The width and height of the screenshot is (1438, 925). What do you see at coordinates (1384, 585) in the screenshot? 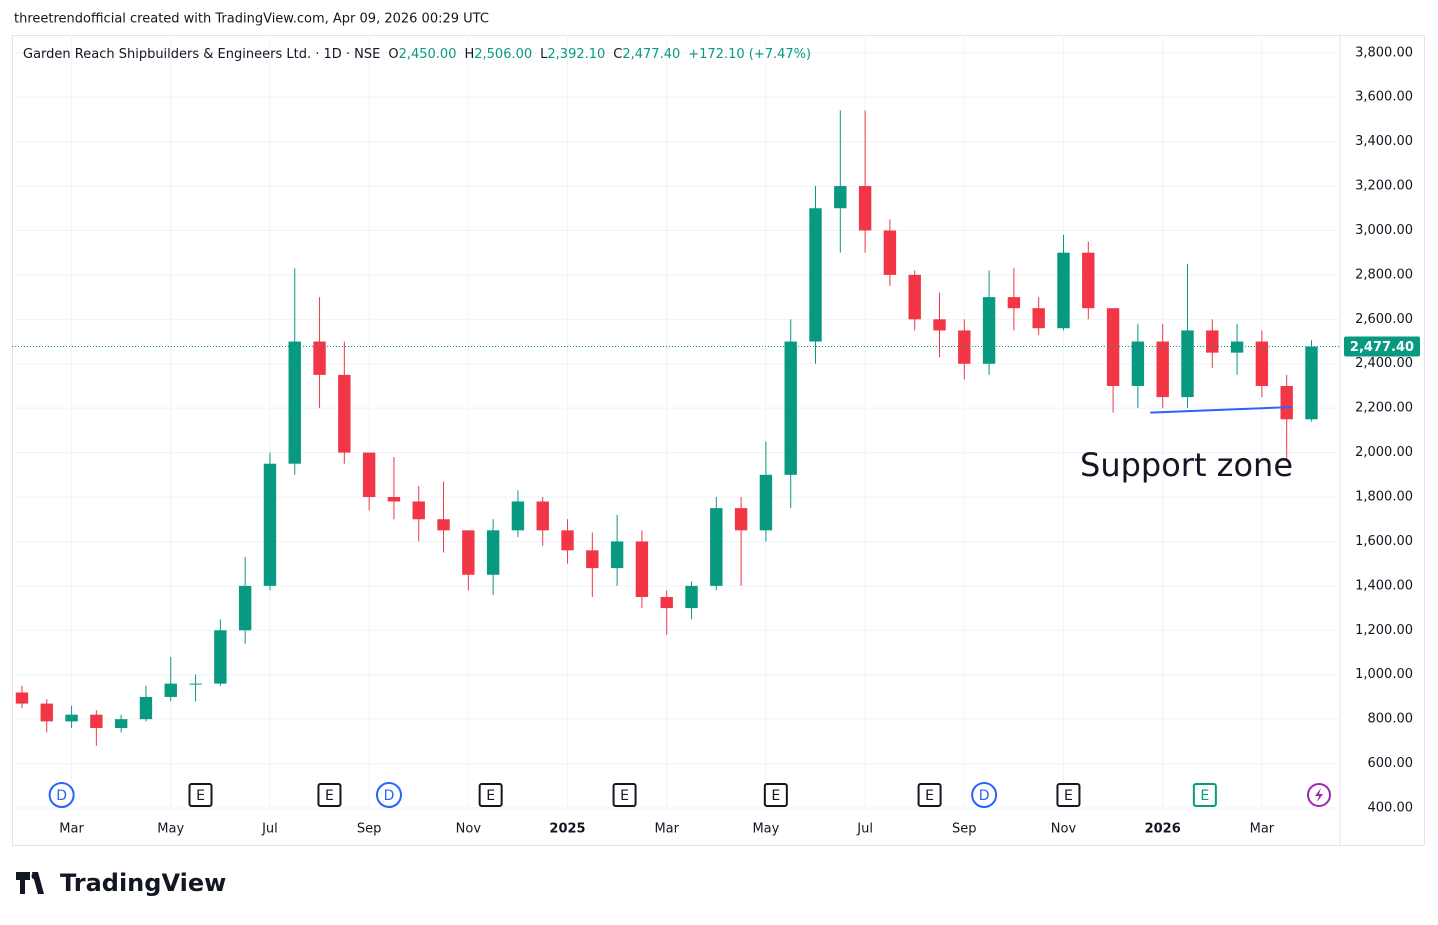
I see `y-tick-label: 1,400.00` at bounding box center [1384, 585].